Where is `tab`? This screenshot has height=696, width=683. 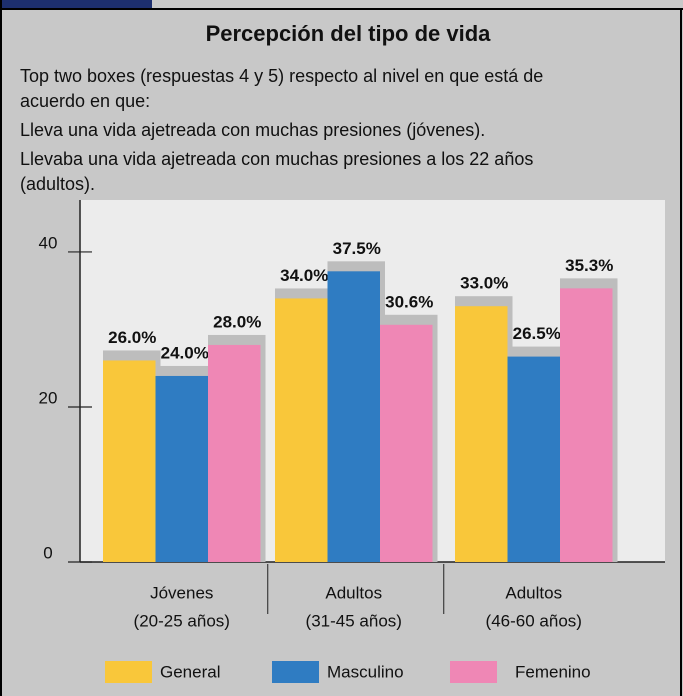 tab is located at coordinates (76, 4).